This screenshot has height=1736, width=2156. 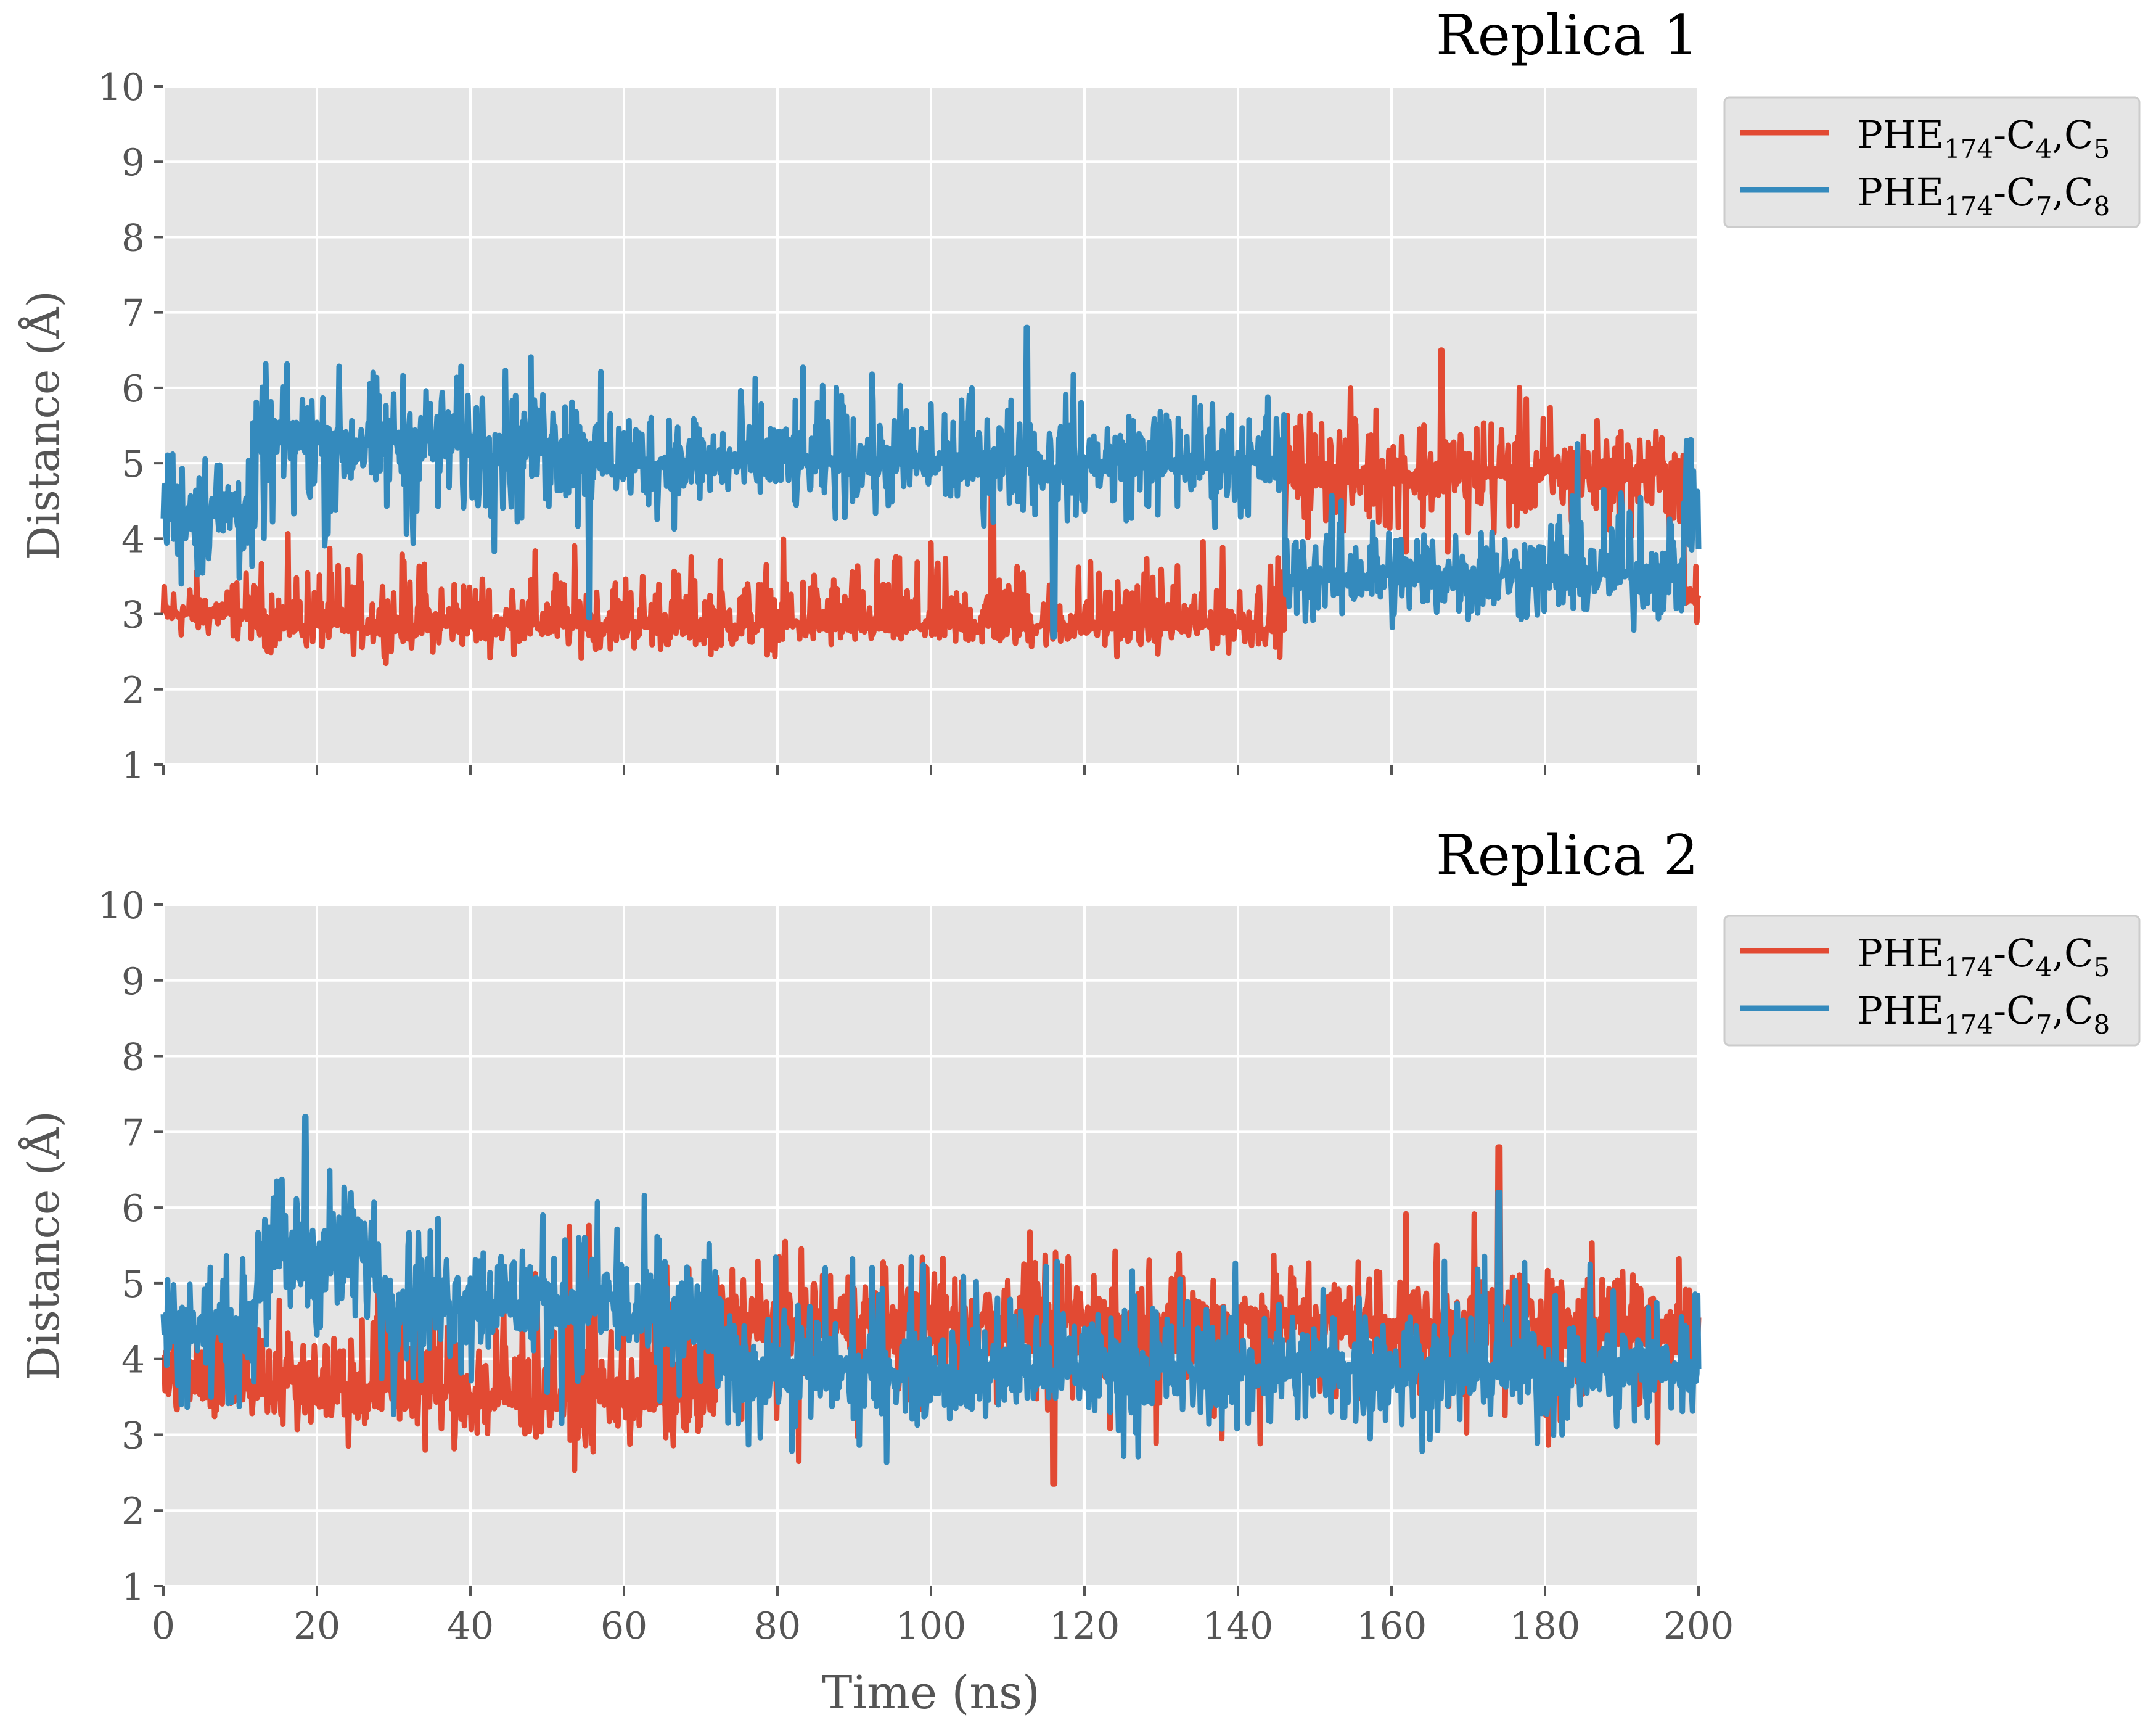 What do you see at coordinates (1567, 35) in the screenshot?
I see `chart-title: Replica 1` at bounding box center [1567, 35].